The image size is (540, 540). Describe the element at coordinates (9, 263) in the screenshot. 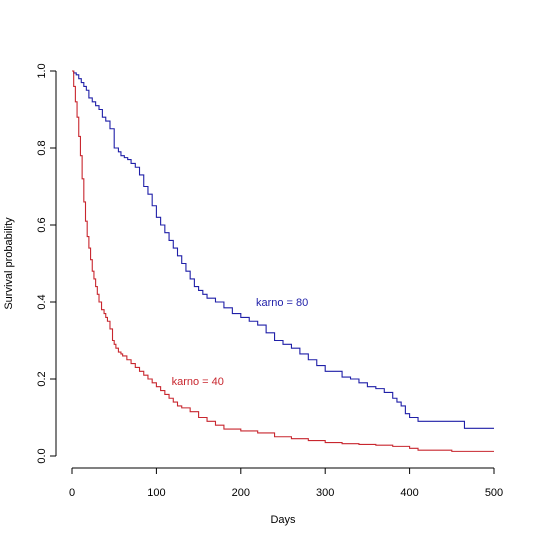

I see `y-axis-label: Survival probability` at that location.